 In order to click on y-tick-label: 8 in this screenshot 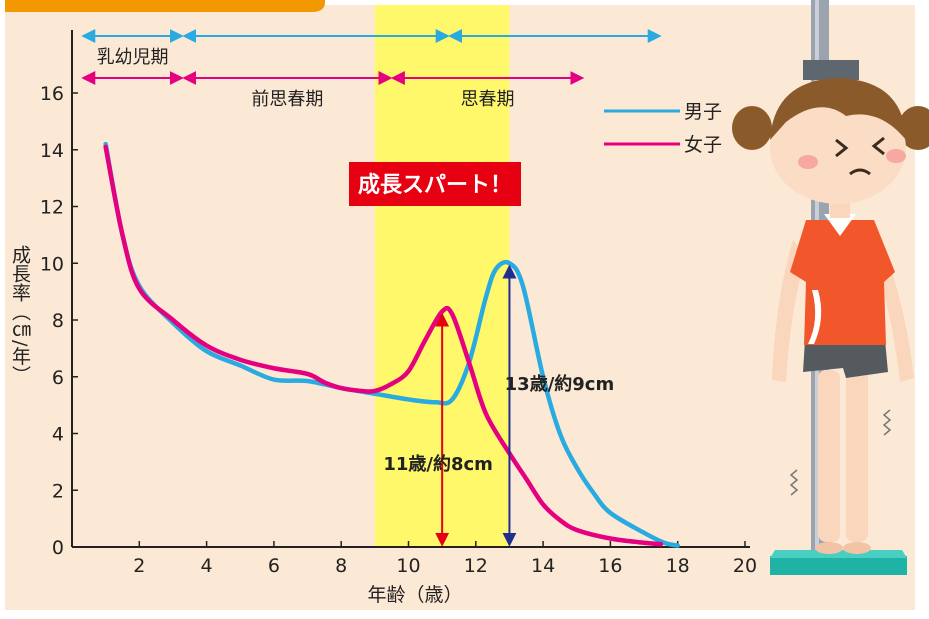, I will do `click(58, 321)`.